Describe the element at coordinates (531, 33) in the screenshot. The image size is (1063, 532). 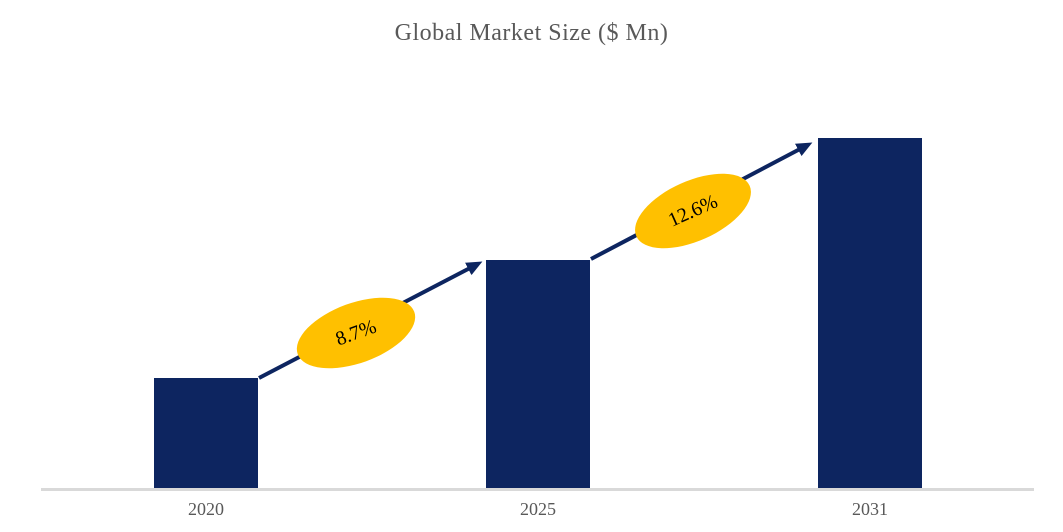
I see `chart-title: Global Market Size ($ Mn)` at that location.